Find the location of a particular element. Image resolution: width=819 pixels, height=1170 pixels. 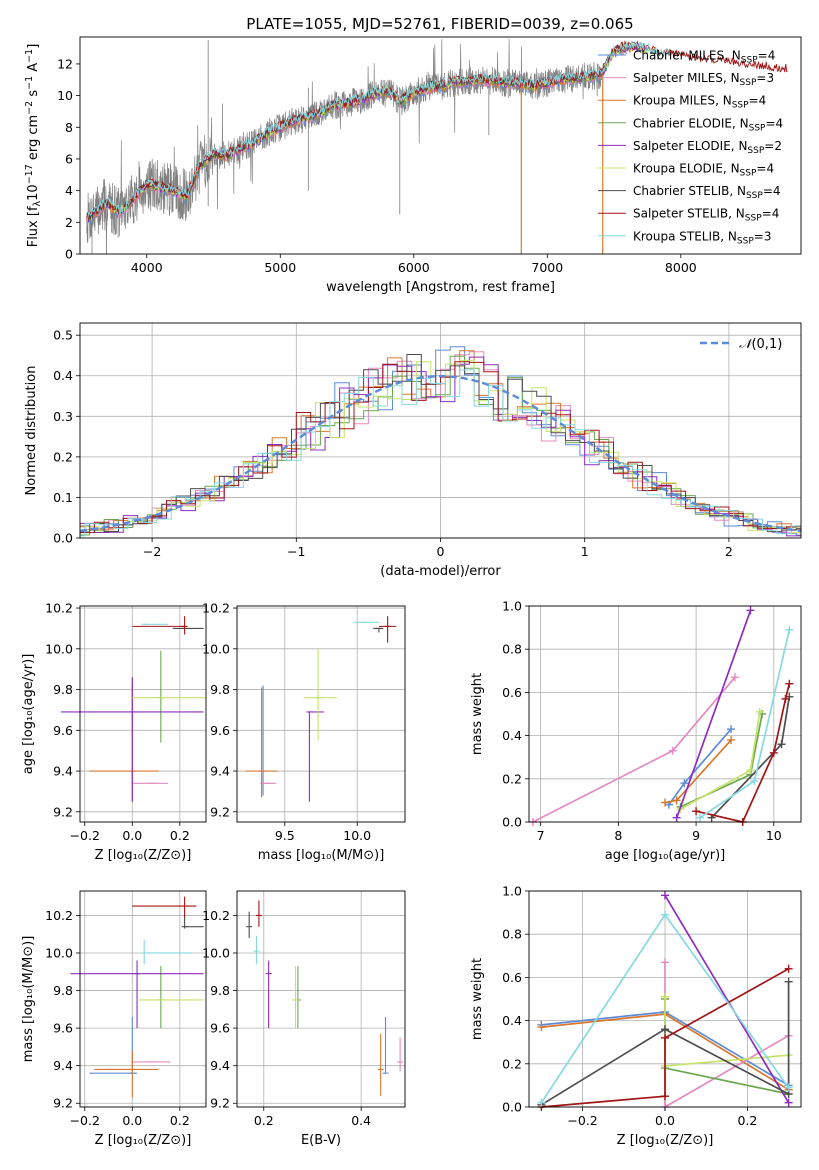

plot-area-age-vs-Z is located at coordinates (133, 709).